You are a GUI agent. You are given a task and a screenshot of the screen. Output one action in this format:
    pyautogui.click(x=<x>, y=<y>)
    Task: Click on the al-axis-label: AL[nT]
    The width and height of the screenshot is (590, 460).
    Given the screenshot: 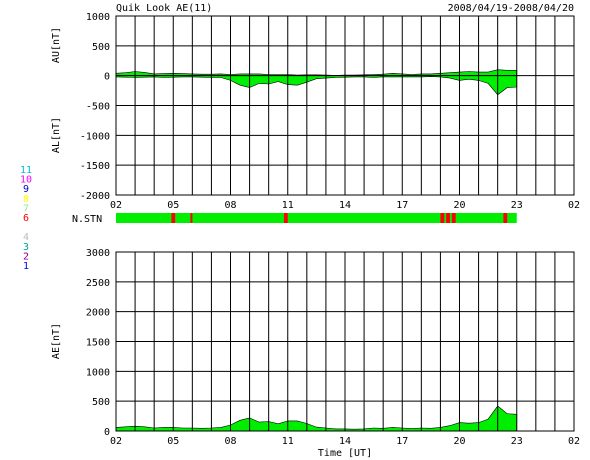 What is the action you would take?
    pyautogui.click(x=56, y=135)
    